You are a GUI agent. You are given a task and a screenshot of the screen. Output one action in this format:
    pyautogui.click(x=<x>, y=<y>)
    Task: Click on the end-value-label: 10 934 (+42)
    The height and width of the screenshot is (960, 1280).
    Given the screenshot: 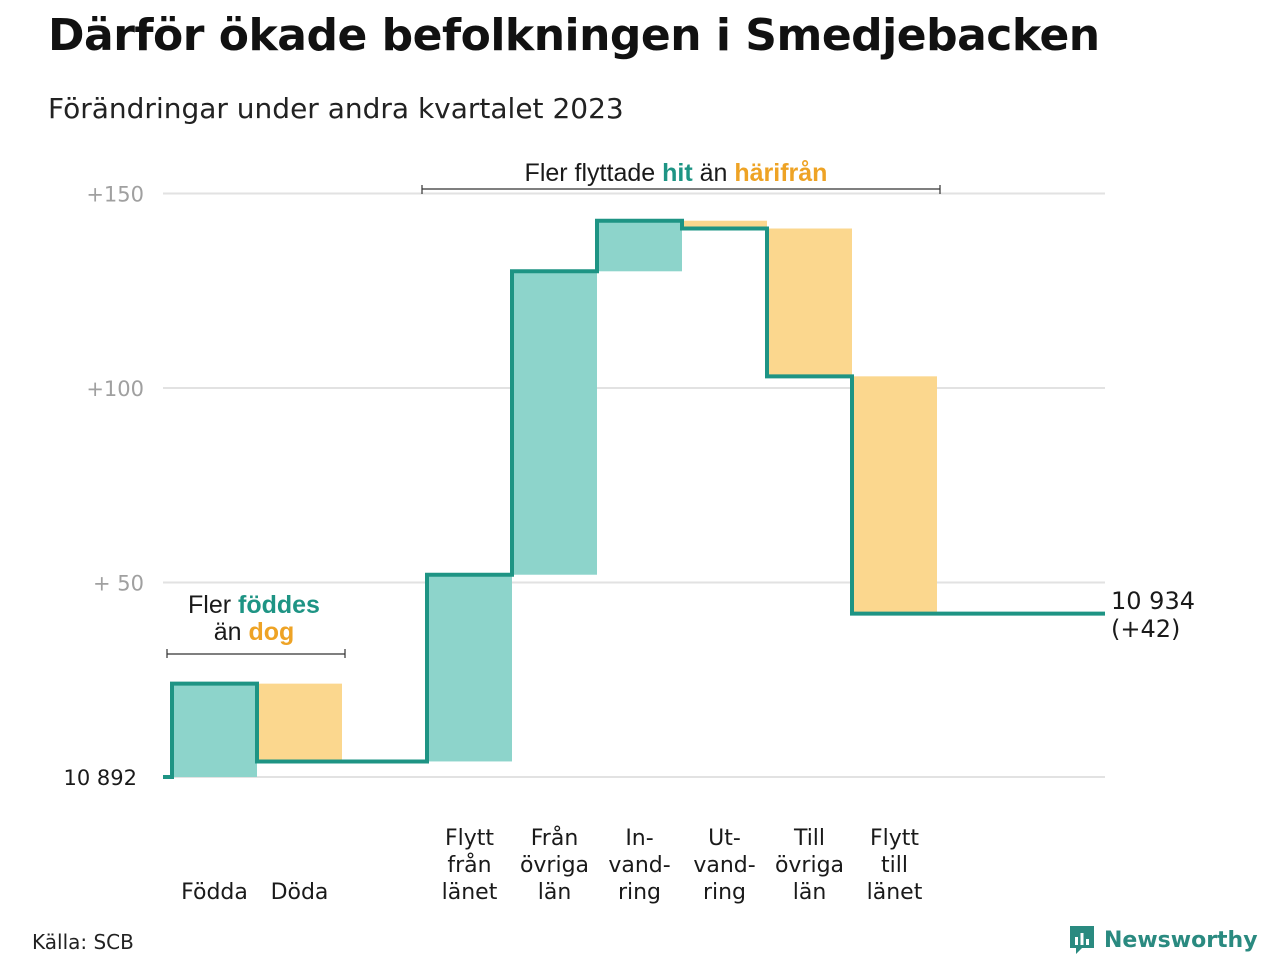 What is the action you would take?
    pyautogui.click(x=1153, y=615)
    